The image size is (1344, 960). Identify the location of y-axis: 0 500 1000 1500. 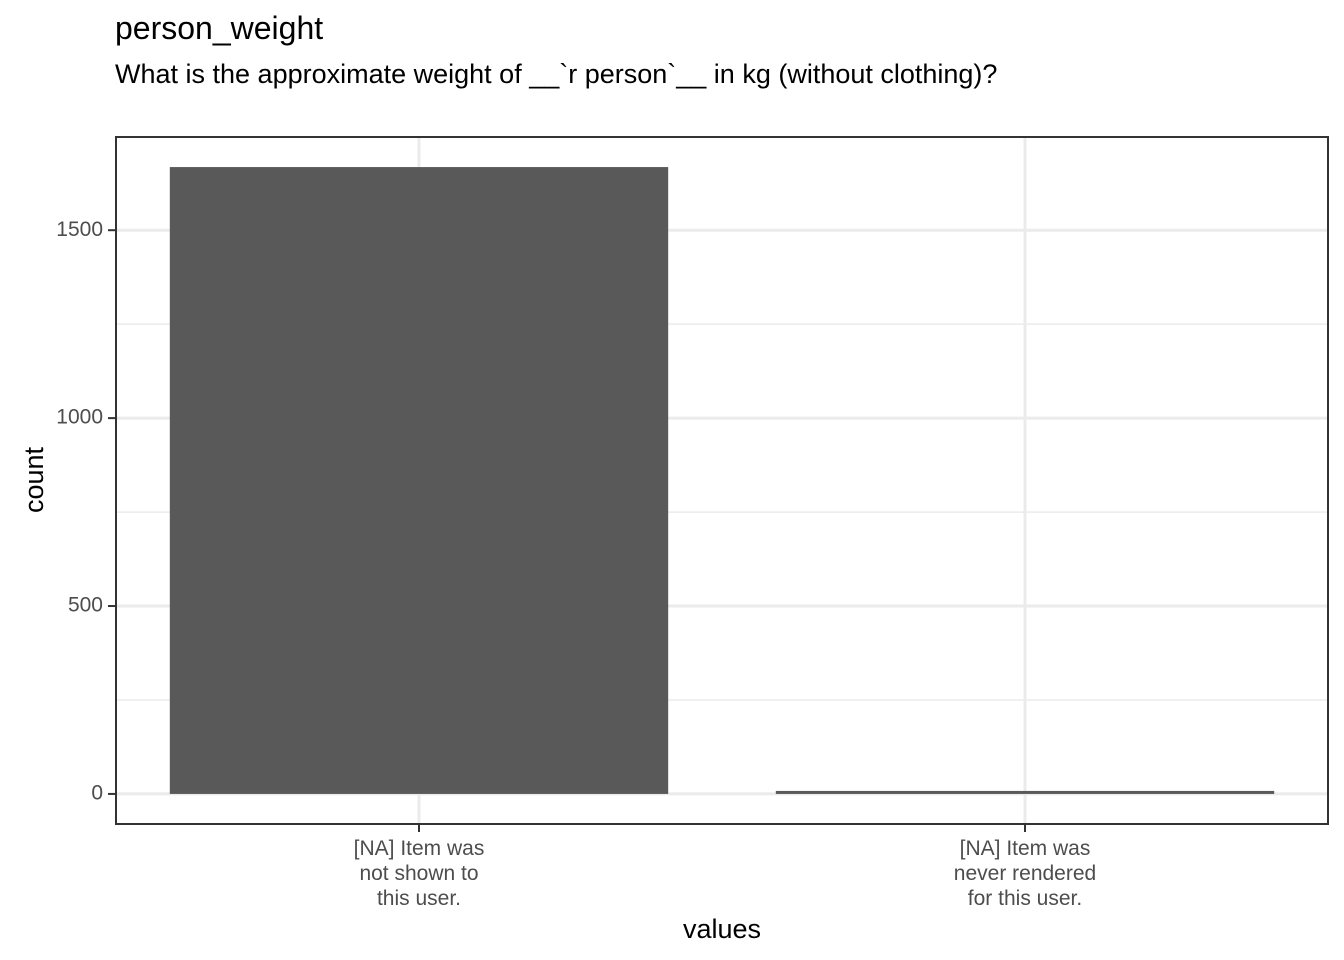
(86, 511).